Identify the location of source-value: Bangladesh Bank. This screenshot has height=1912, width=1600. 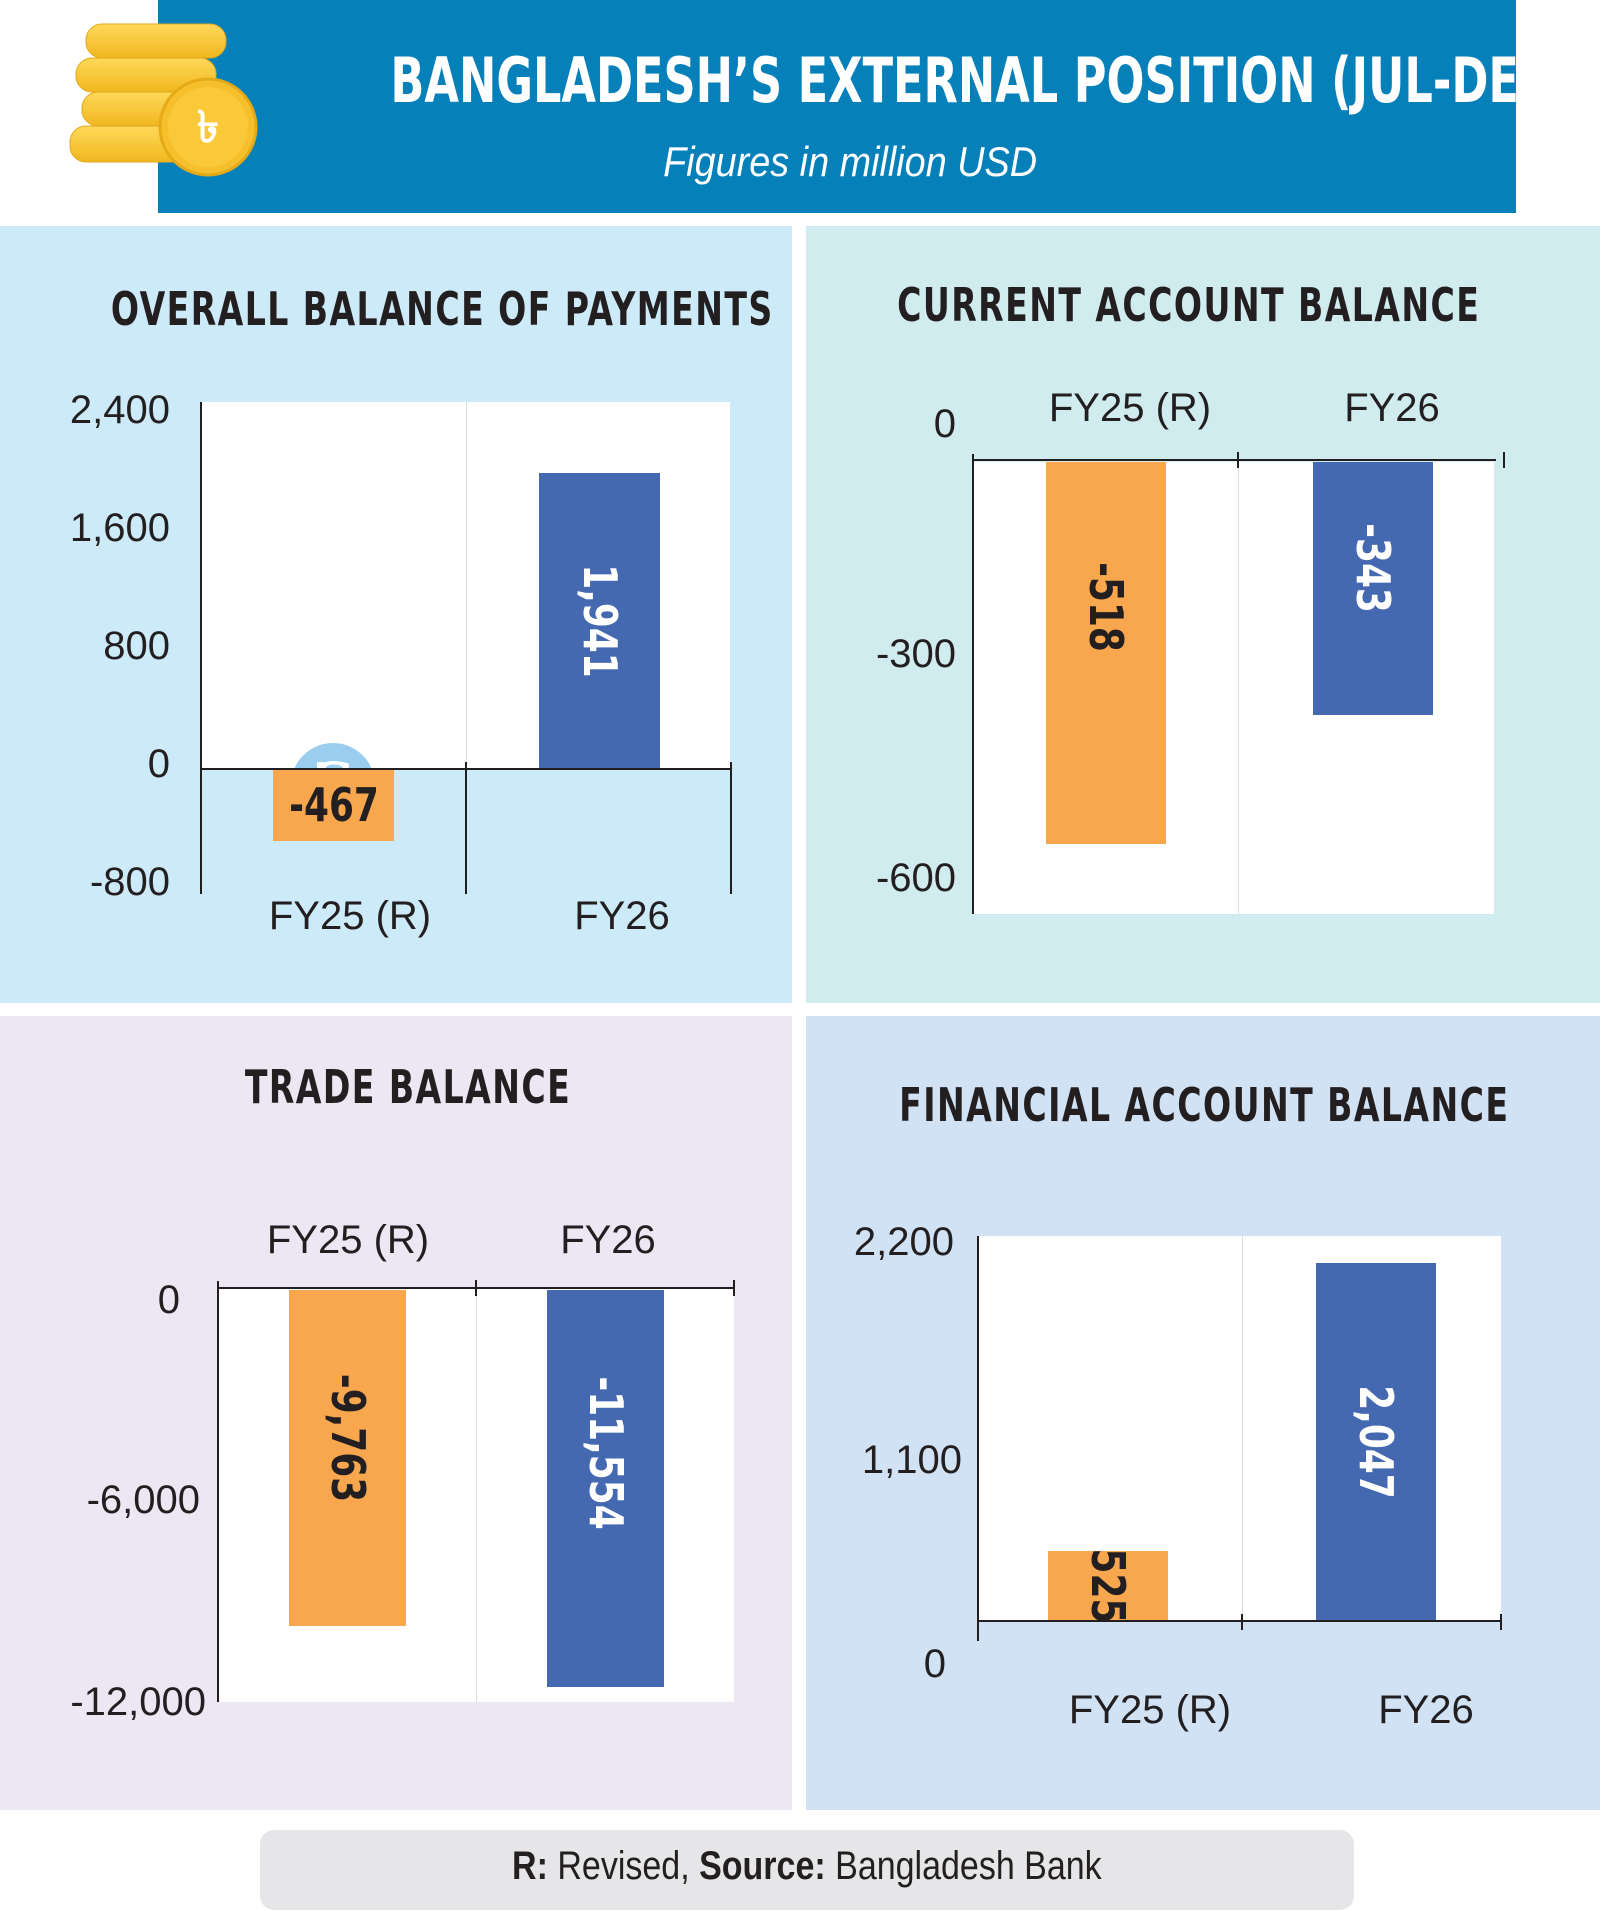
(963, 1866).